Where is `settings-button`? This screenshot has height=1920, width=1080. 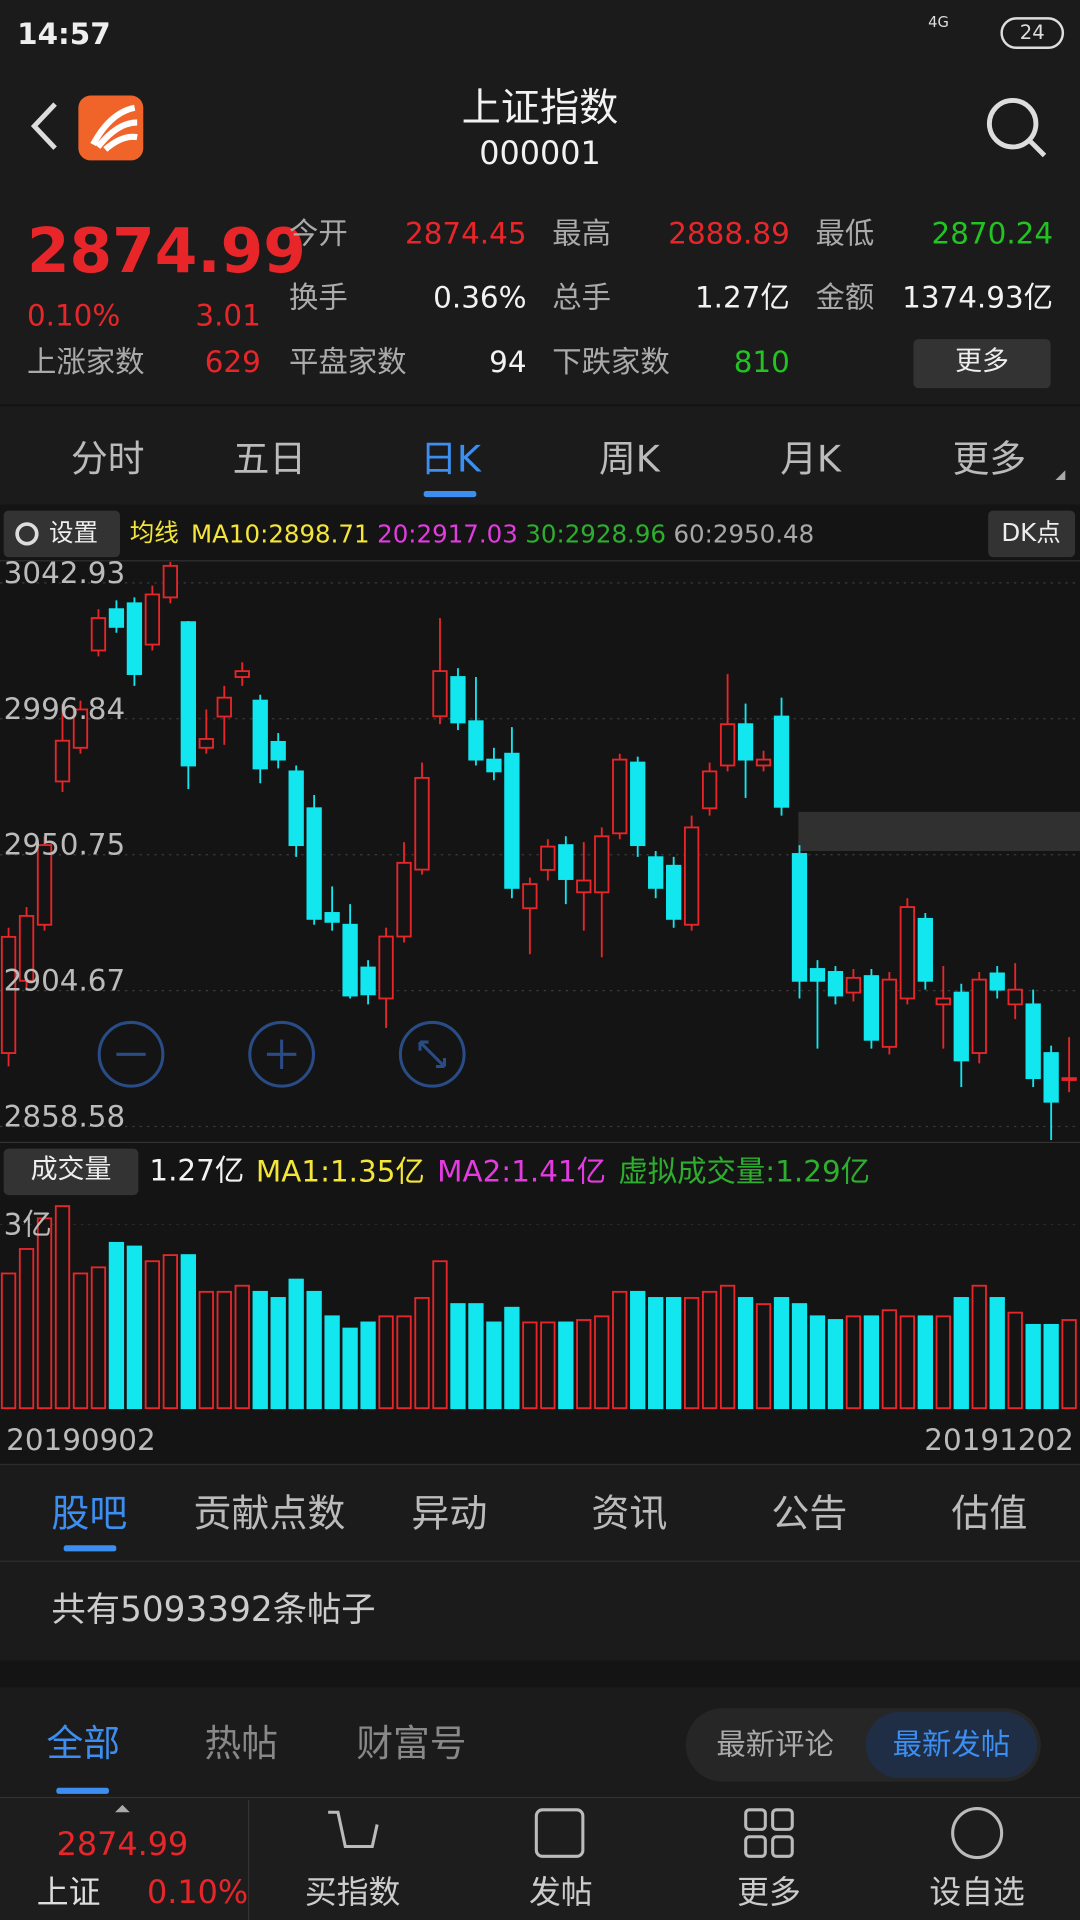
settings-button is located at coordinates (61, 534).